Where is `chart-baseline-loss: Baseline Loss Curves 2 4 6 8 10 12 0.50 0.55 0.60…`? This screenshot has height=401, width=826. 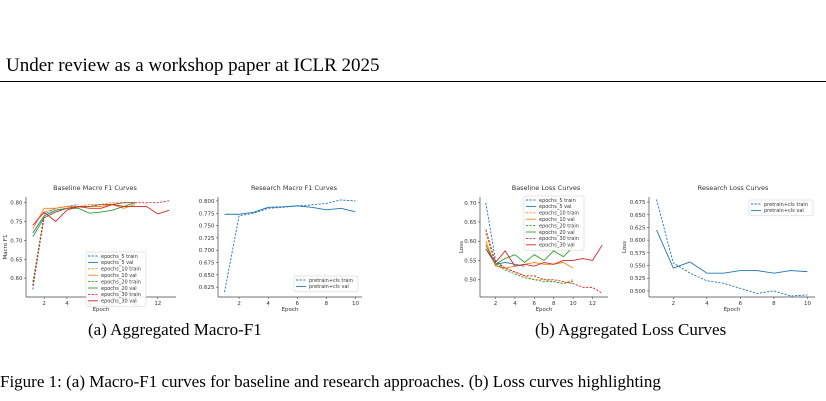
chart-baseline-loss: Baseline Loss Curves 2 4 6 8 10 12 0.50 0.55 0.60… is located at coordinates (533, 248).